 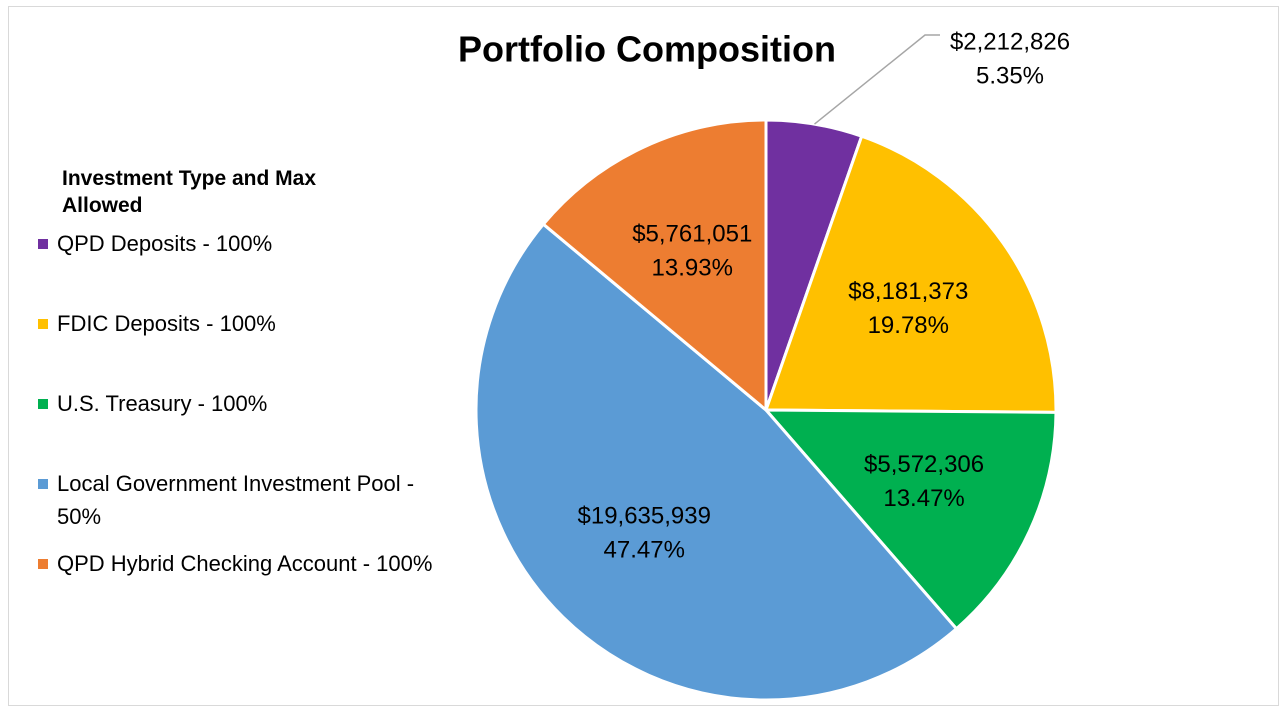 What do you see at coordinates (258, 347) in the screenshot?
I see `legend-item: FDIC Deposits - 100%` at bounding box center [258, 347].